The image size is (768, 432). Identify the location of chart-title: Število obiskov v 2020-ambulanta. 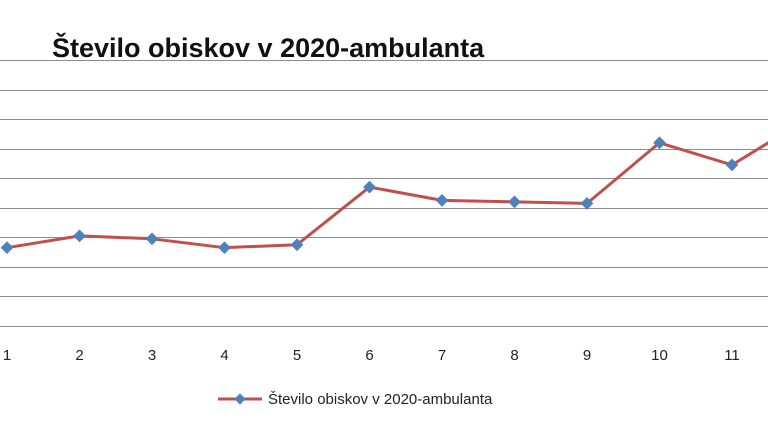
(268, 47).